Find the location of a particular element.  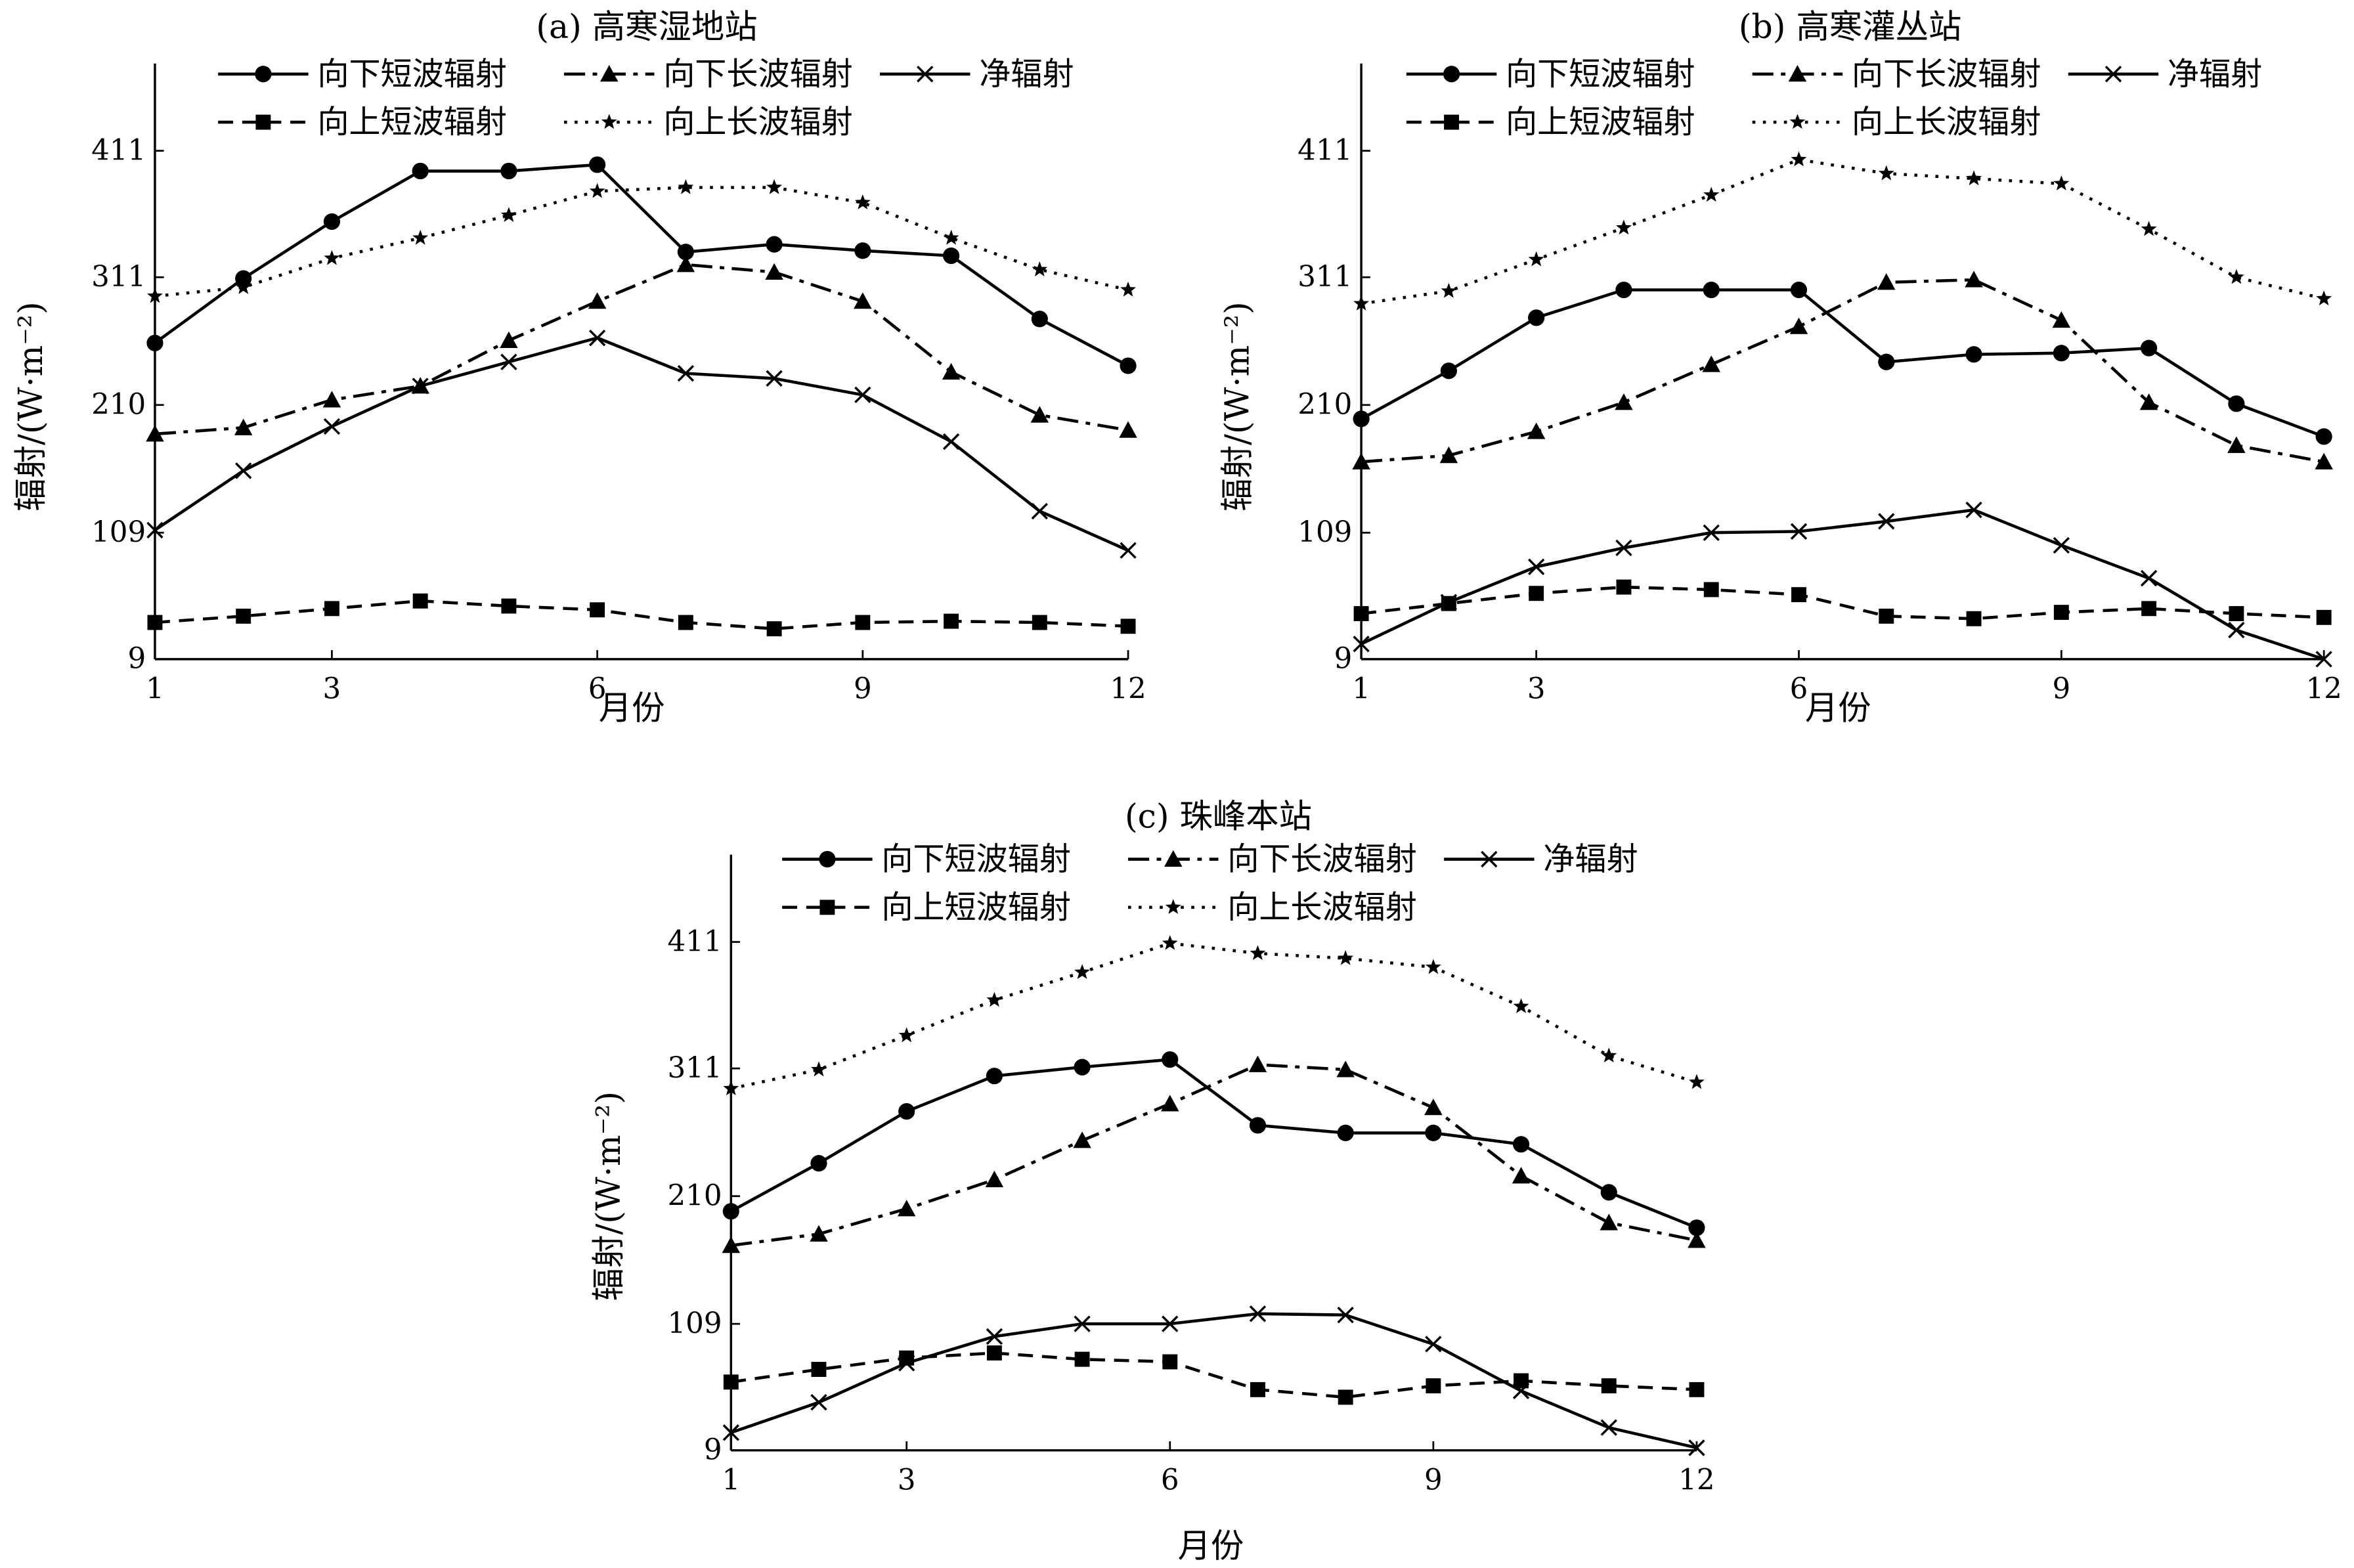

y-tick-label: 411 is located at coordinates (694, 942).